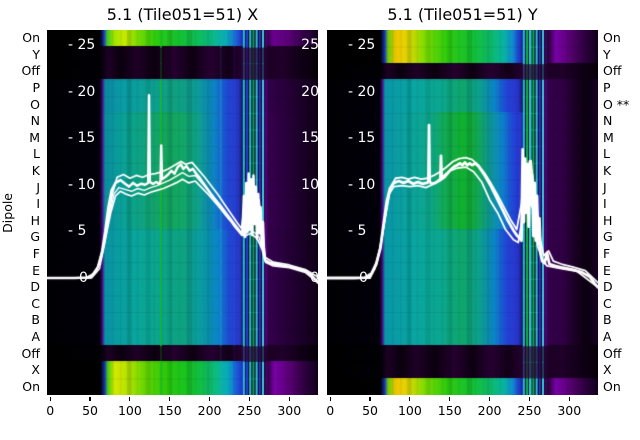  I want to click on panel-y-title: 5.1 (Tile051=51) Y, so click(462, 14).